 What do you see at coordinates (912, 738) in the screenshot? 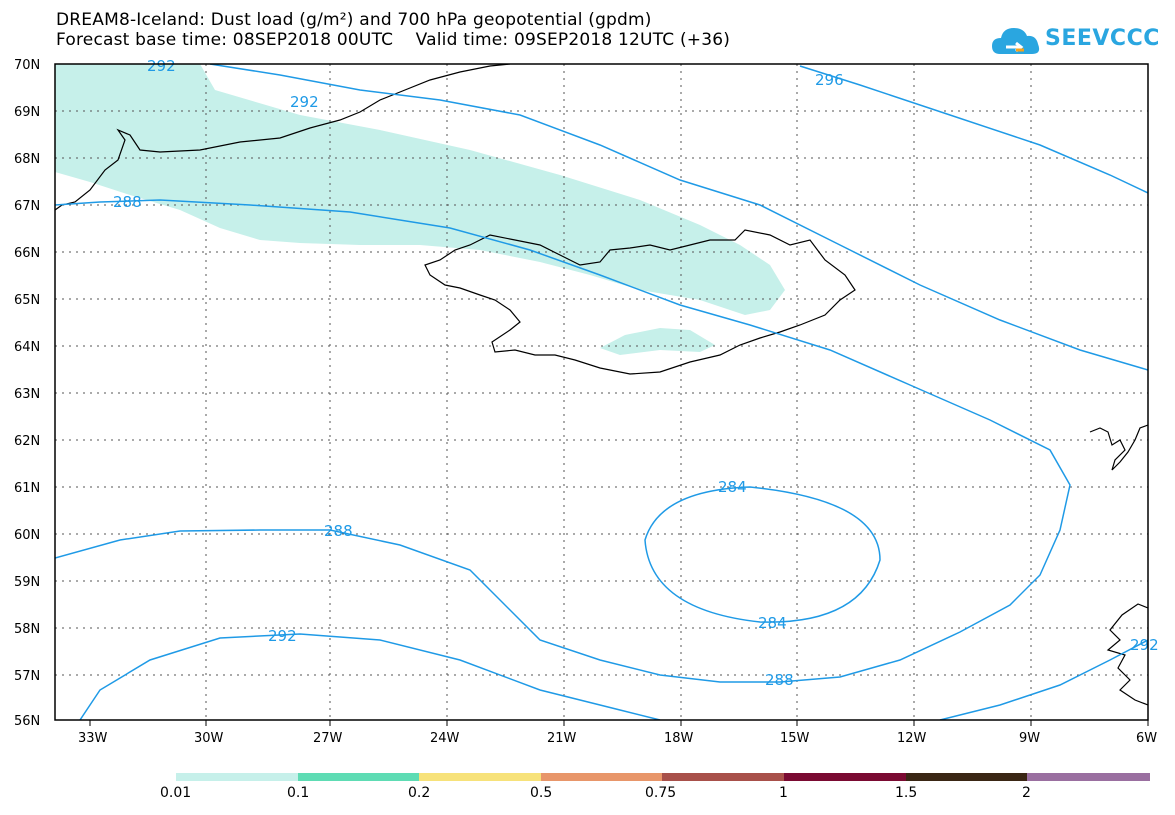
I see `lon-label: 12W` at bounding box center [912, 738].